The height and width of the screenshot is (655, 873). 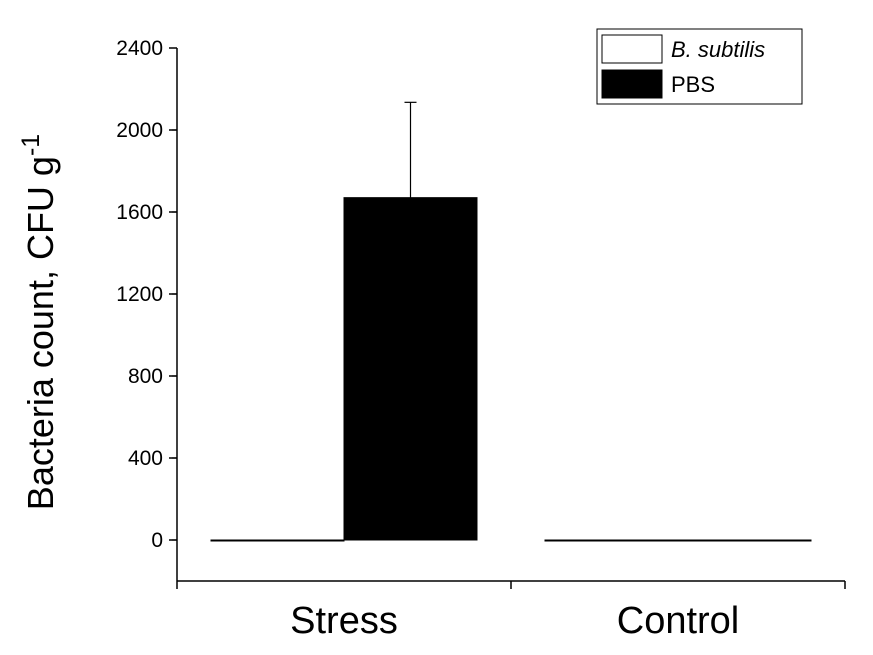 I want to click on bar-pbs-control, so click(x=744, y=540).